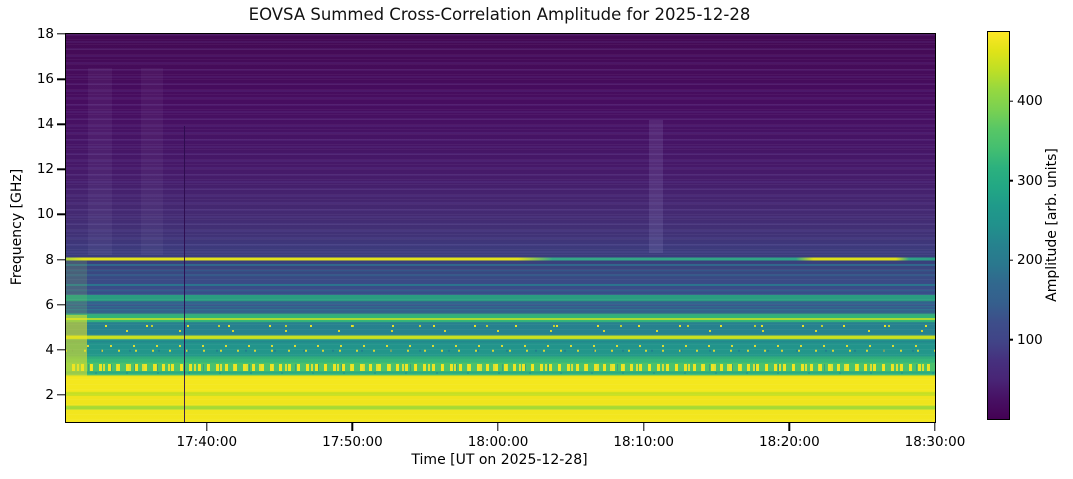  What do you see at coordinates (17, 227) in the screenshot?
I see `y-axis-label: Frequency [GHz]` at bounding box center [17, 227].